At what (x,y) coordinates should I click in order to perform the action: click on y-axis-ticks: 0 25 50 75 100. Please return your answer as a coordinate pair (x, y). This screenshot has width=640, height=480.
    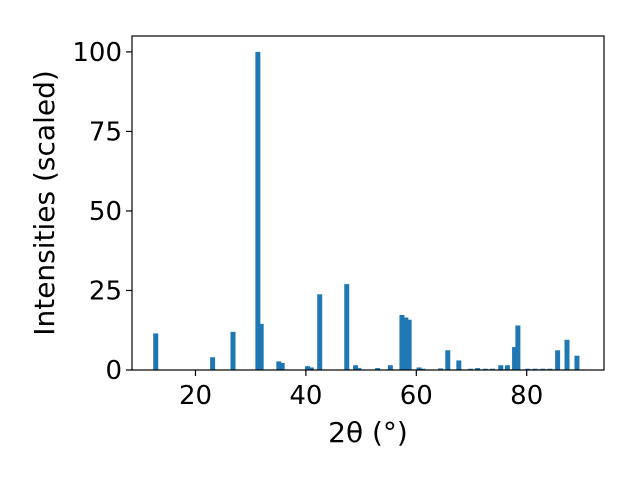
    Looking at the image, I should click on (102, 212).